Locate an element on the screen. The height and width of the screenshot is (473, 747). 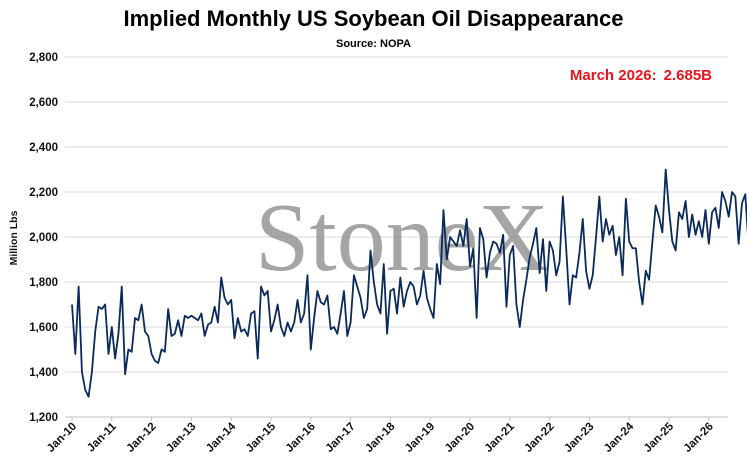
chart-subtitle: Source: NOPA is located at coordinates (373, 44).